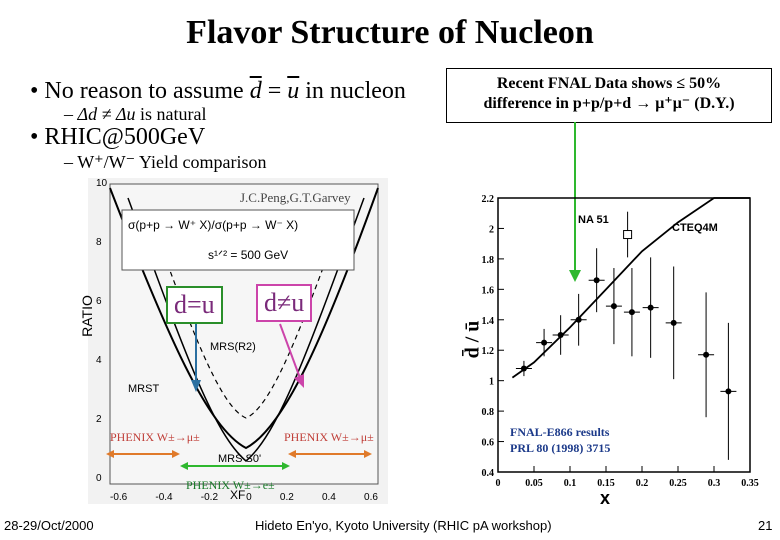 This screenshot has width=780, height=540. I want to click on fnal-line-2: difference in p+p/p+d → μ⁺μ⁻ (D.Y.), so click(609, 103).